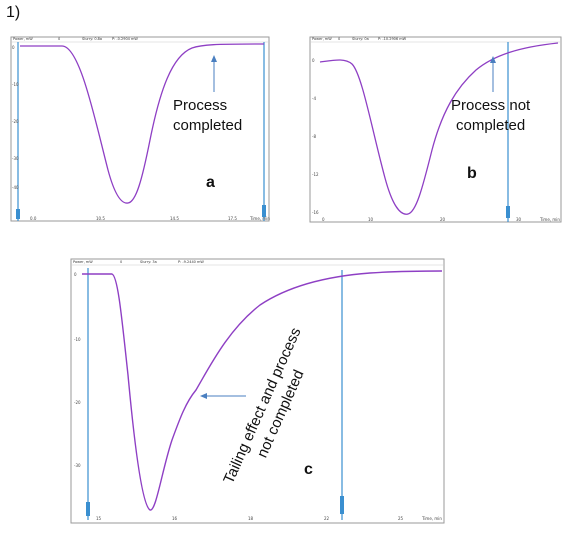 This screenshot has height=538, width=574. Describe the element at coordinates (59, 39) in the screenshot. I see `panel-a-header-1: 0` at that location.